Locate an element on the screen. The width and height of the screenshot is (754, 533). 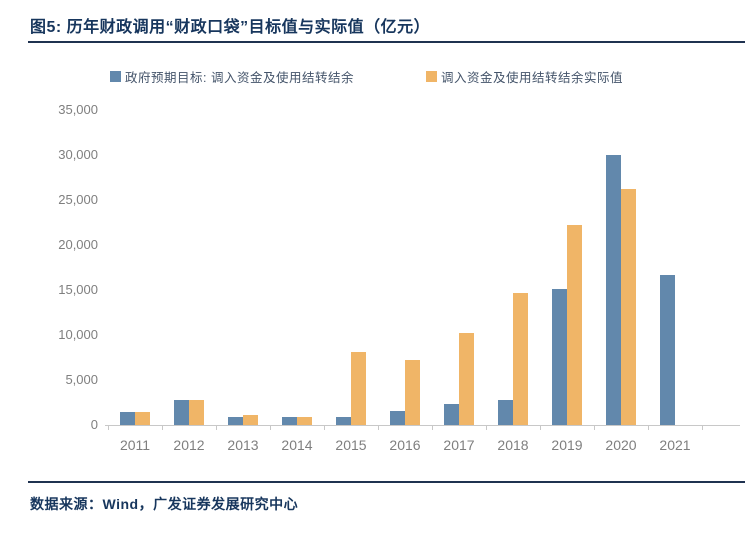
x-axis-category-label: 2011 is located at coordinates (135, 445).